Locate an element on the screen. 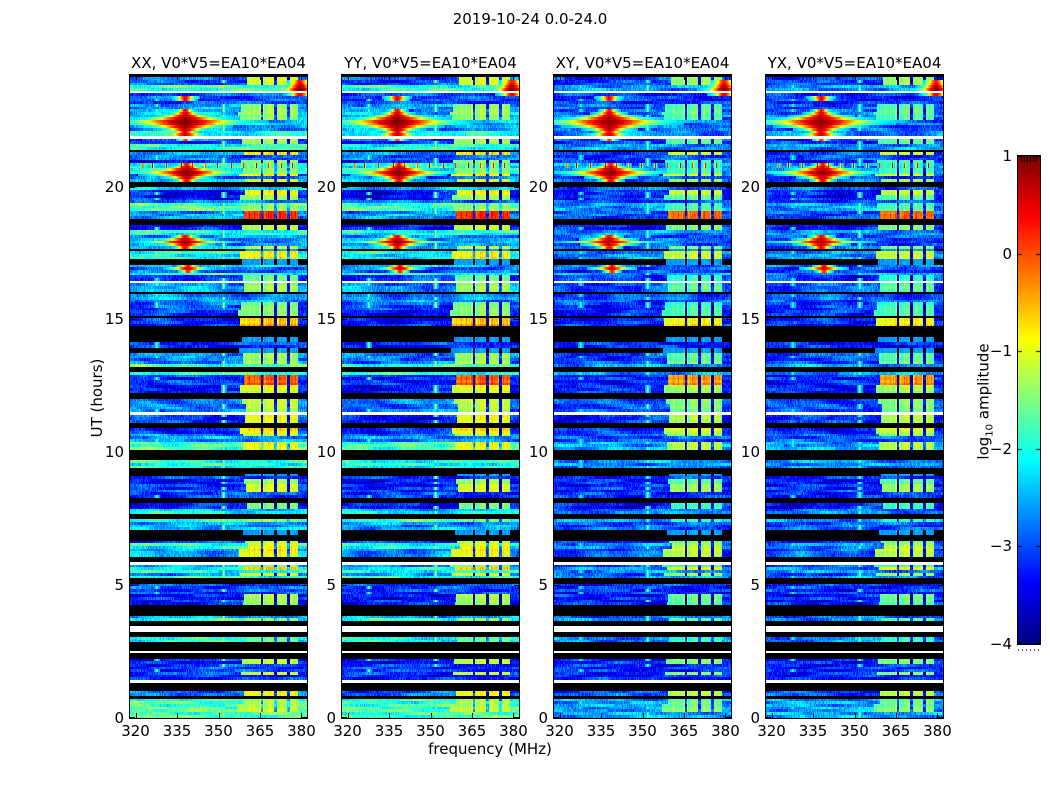 The image size is (1050, 800). colorbar-tick-label: 1 is located at coordinates (1007, 156).